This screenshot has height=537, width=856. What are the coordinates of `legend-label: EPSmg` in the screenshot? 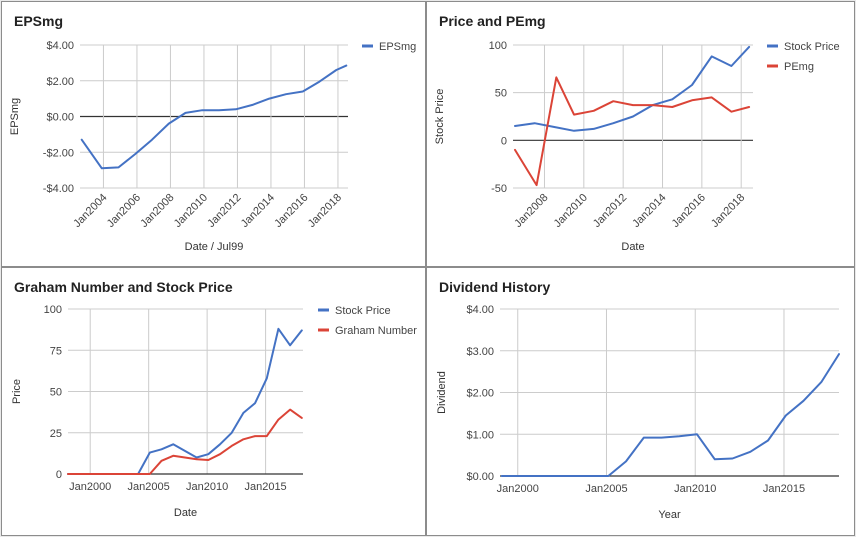 It's located at (397, 47).